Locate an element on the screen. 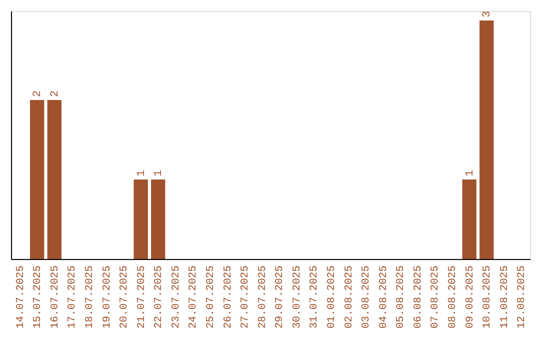  x-tick-label: 30.07.2025 is located at coordinates (297, 297).